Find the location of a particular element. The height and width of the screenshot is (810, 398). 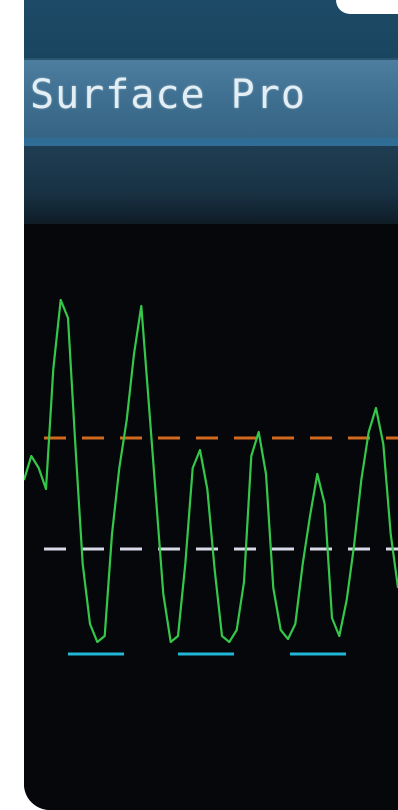

window-title: Surface Pro is located at coordinates (168, 95).